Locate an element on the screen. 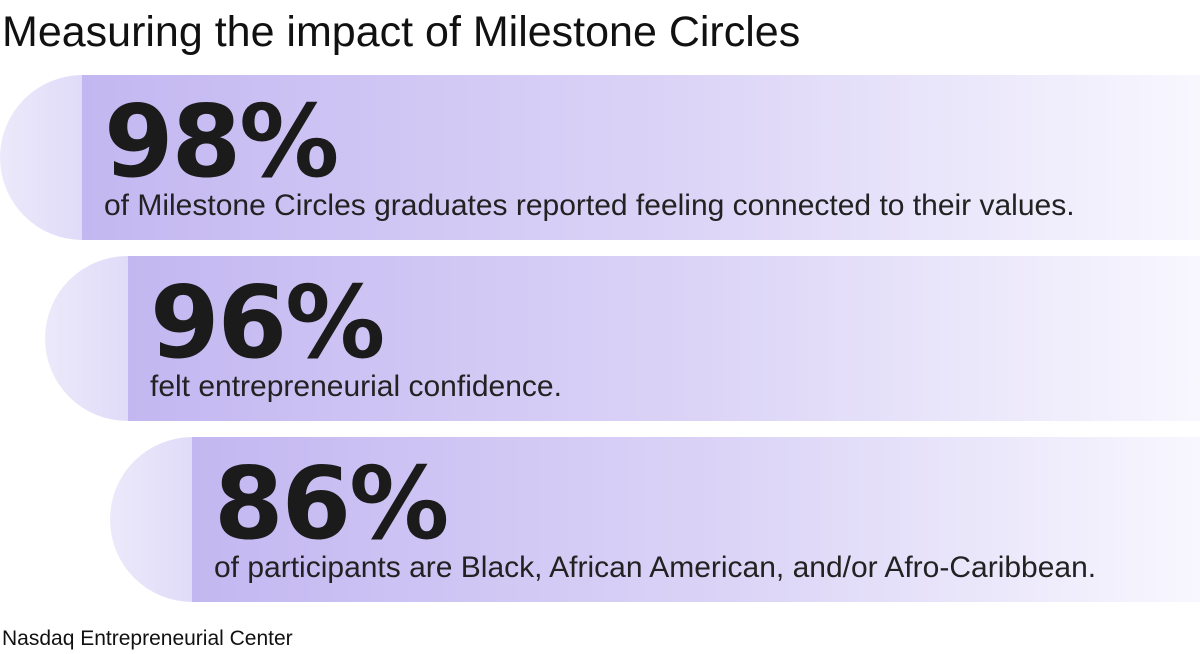 The height and width of the screenshot is (654, 1200). stat-figure: 96% is located at coordinates (266, 322).